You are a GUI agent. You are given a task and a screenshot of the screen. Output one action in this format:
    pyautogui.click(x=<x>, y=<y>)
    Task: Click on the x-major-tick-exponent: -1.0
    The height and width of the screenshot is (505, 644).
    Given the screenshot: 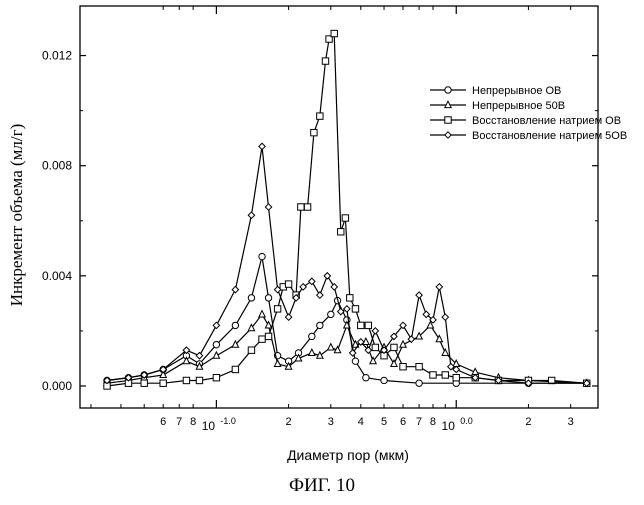 What is the action you would take?
    pyautogui.click(x=228, y=421)
    